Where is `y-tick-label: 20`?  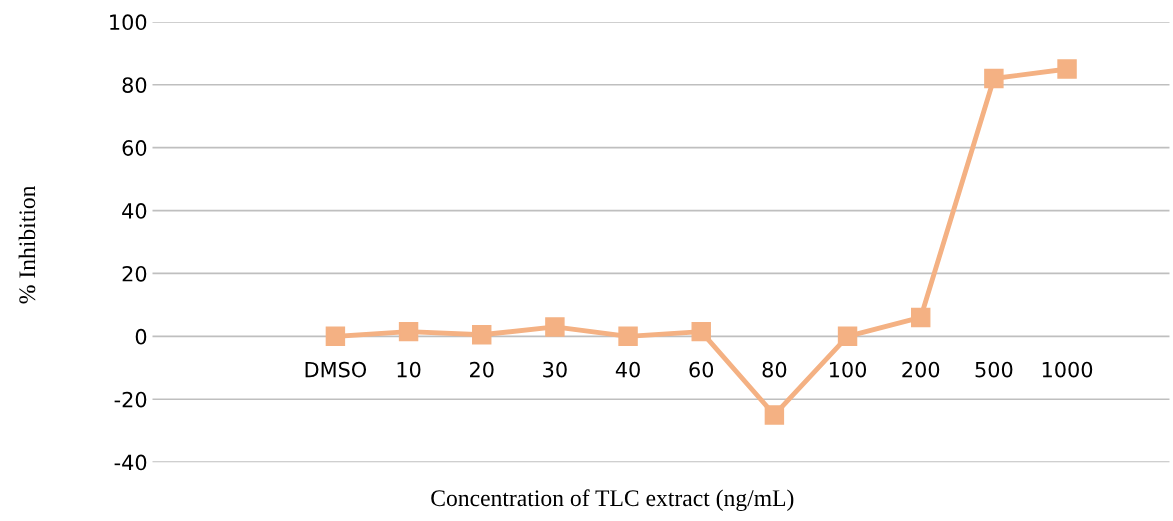 y-tick-label: 20 is located at coordinates (134, 273).